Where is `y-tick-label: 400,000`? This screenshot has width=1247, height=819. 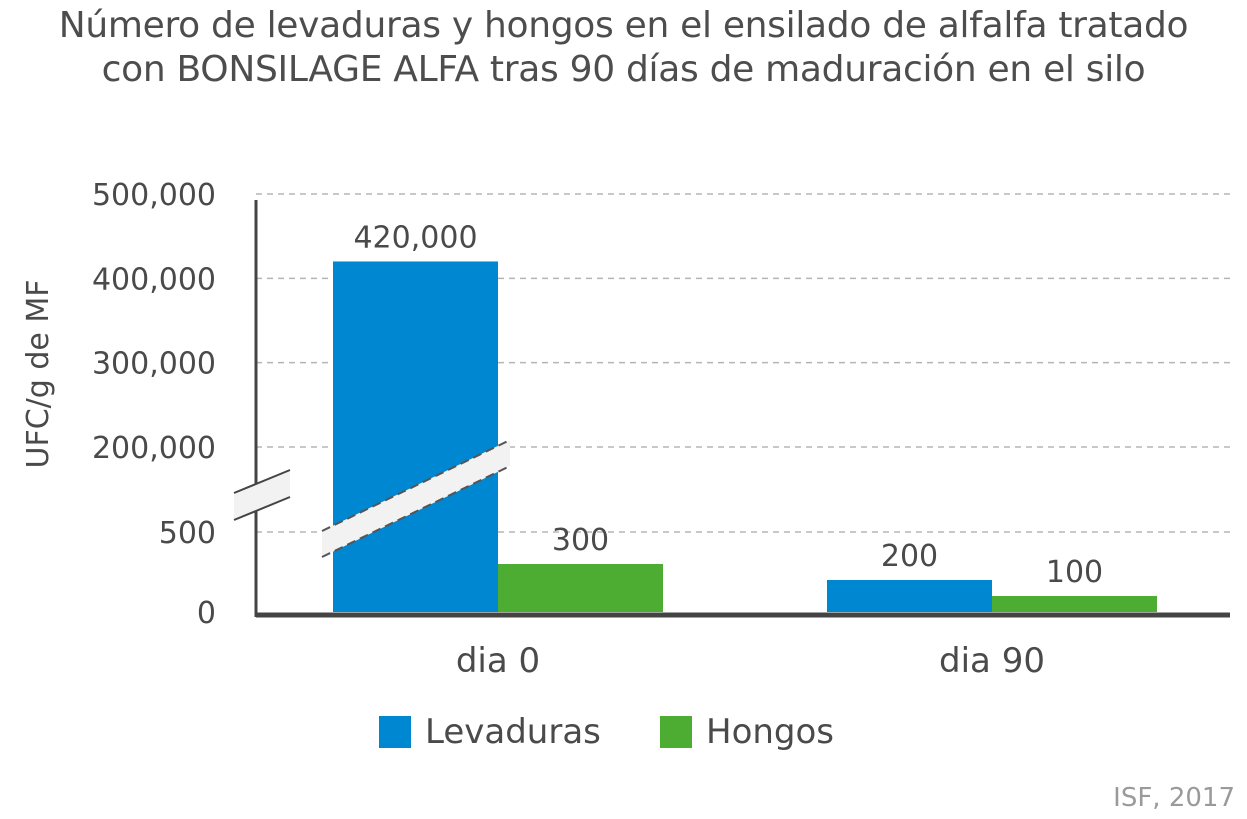 y-tick-label: 400,000 is located at coordinates (154, 279).